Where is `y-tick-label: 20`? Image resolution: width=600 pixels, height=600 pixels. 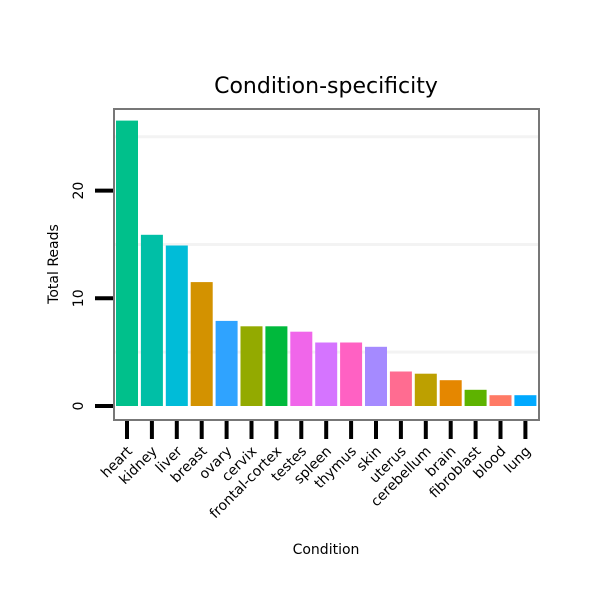 y-tick-label: 20 is located at coordinates (79, 191).